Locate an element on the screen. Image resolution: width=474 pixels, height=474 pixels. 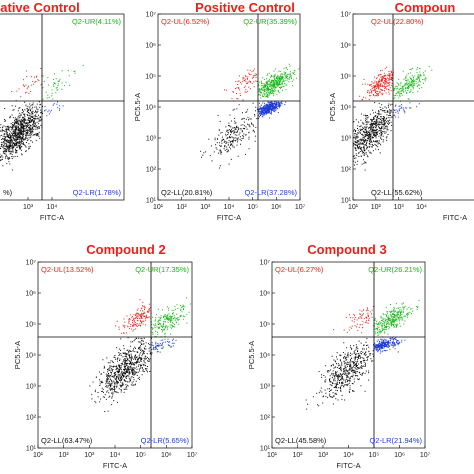
quadrant-label-ul: Q2-UL(22.80%) is located at coordinates (397, 21).